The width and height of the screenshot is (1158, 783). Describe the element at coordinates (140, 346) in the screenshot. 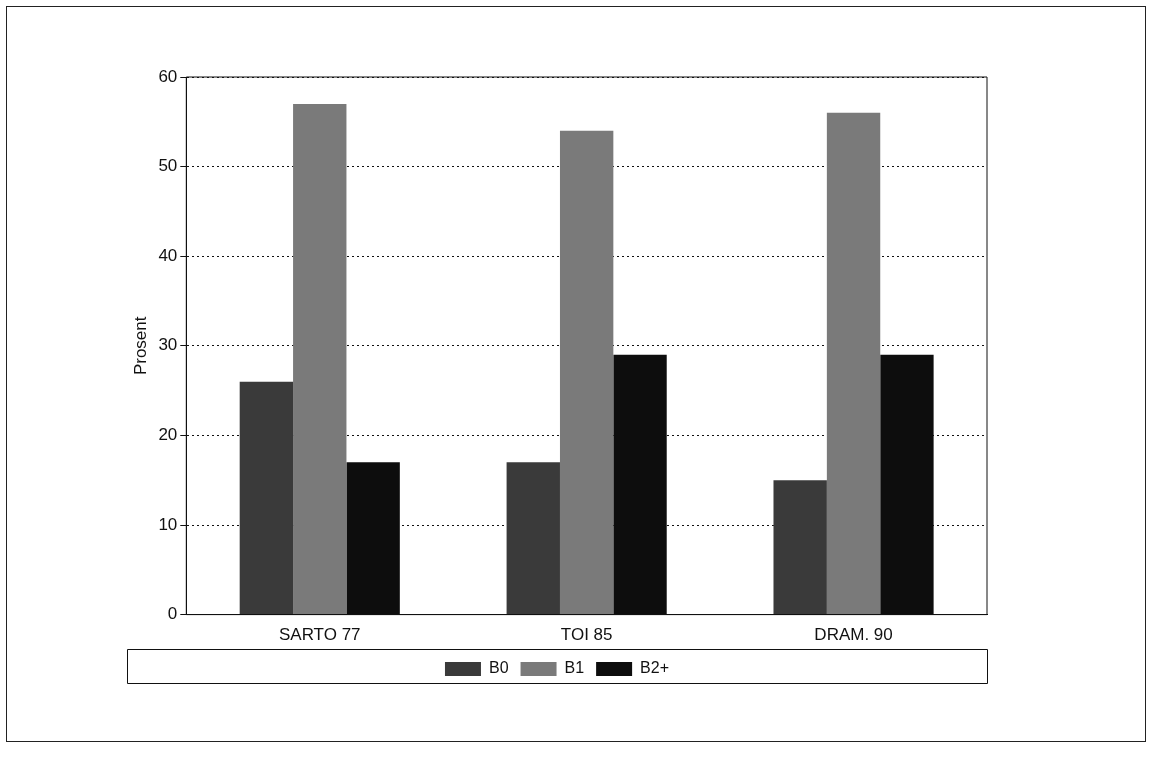

I see `y-axis-title: Prosent` at that location.